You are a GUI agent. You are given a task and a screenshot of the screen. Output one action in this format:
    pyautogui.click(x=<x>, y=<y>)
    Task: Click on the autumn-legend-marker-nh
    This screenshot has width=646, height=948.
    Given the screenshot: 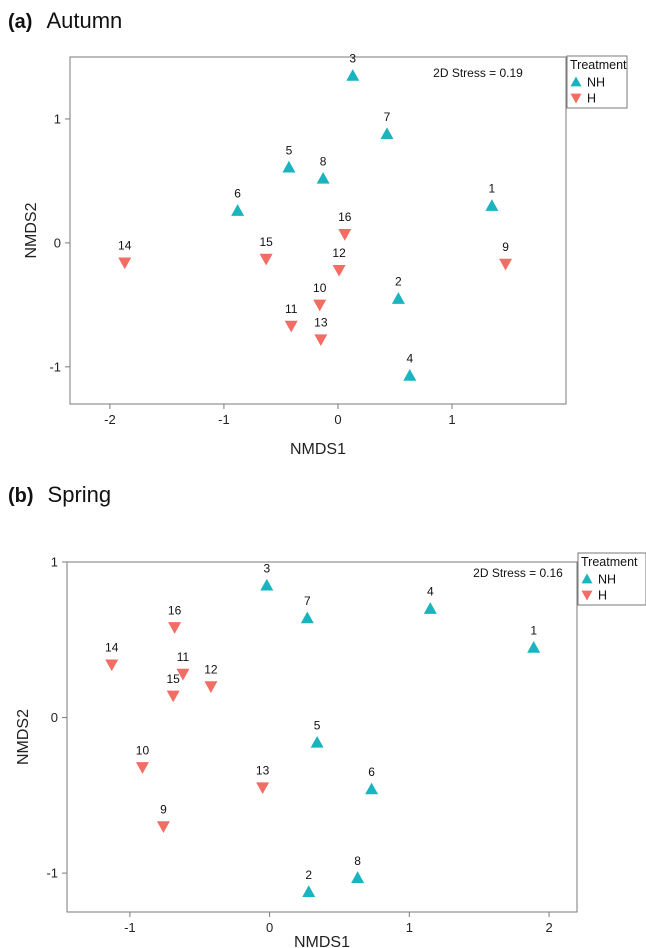 What is the action you would take?
    pyautogui.click(x=576, y=81)
    